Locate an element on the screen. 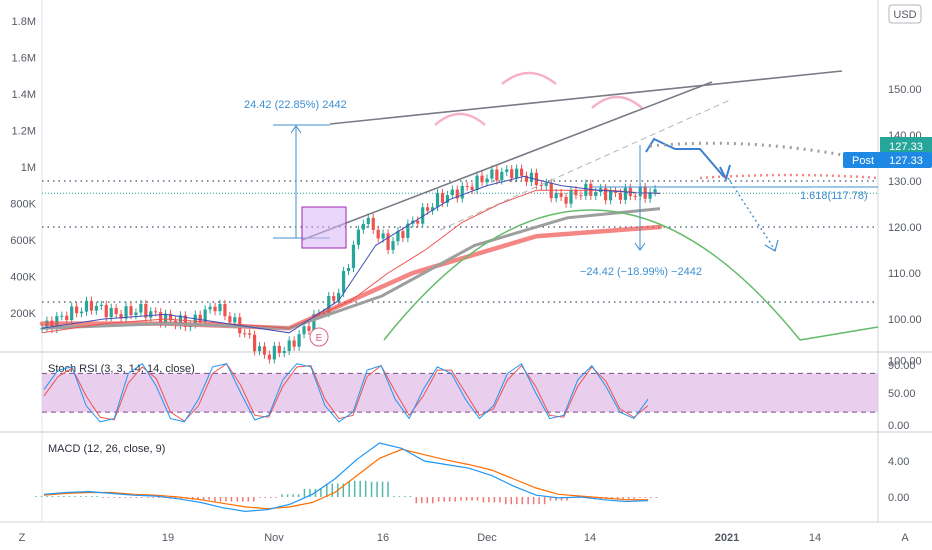  price-tick-label: 150.00 is located at coordinates (905, 90).